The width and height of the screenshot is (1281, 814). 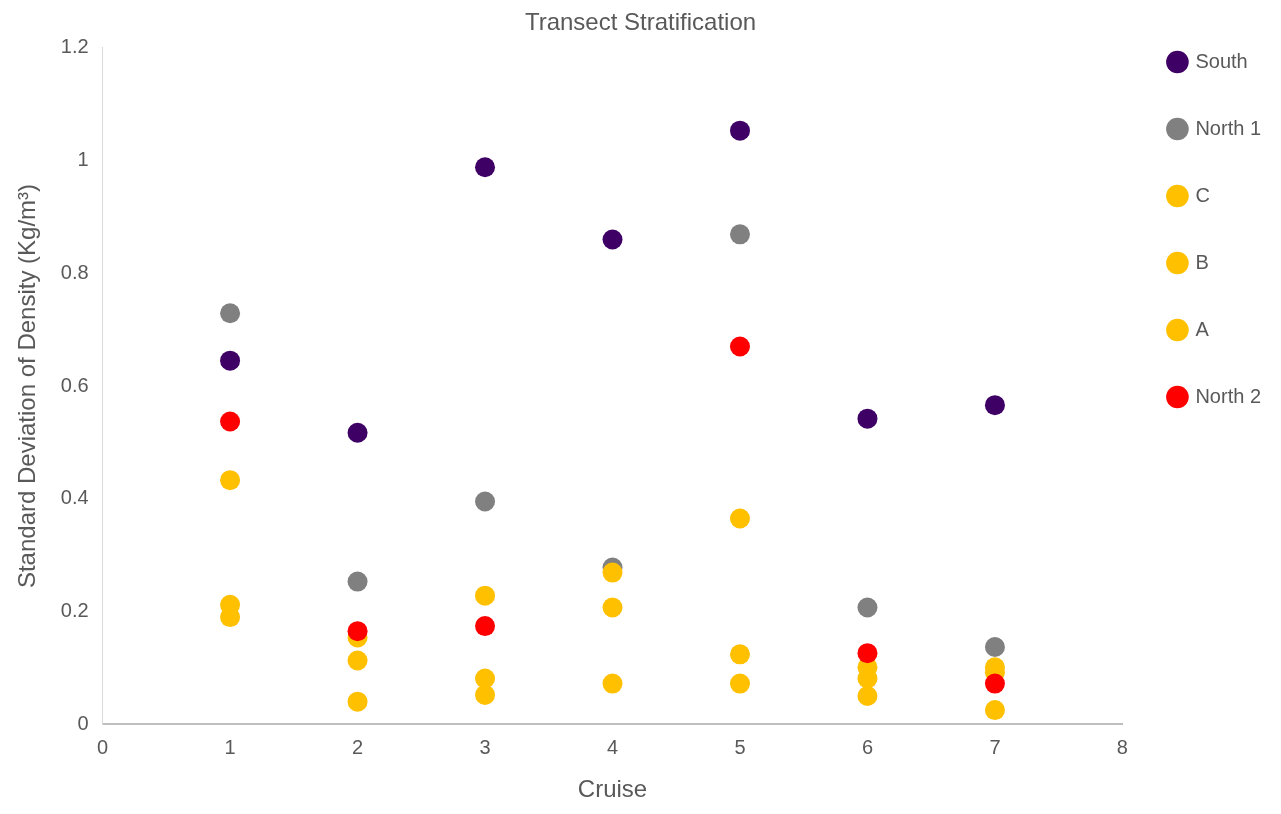 I want to click on x-tick-label: 6, so click(x=867, y=746).